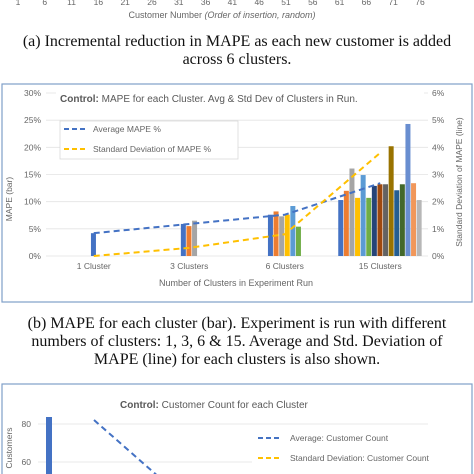 Image resolution: width=474 pixels, height=474 pixels. I want to click on top-chart-x-tick: 16, so click(99, 3).